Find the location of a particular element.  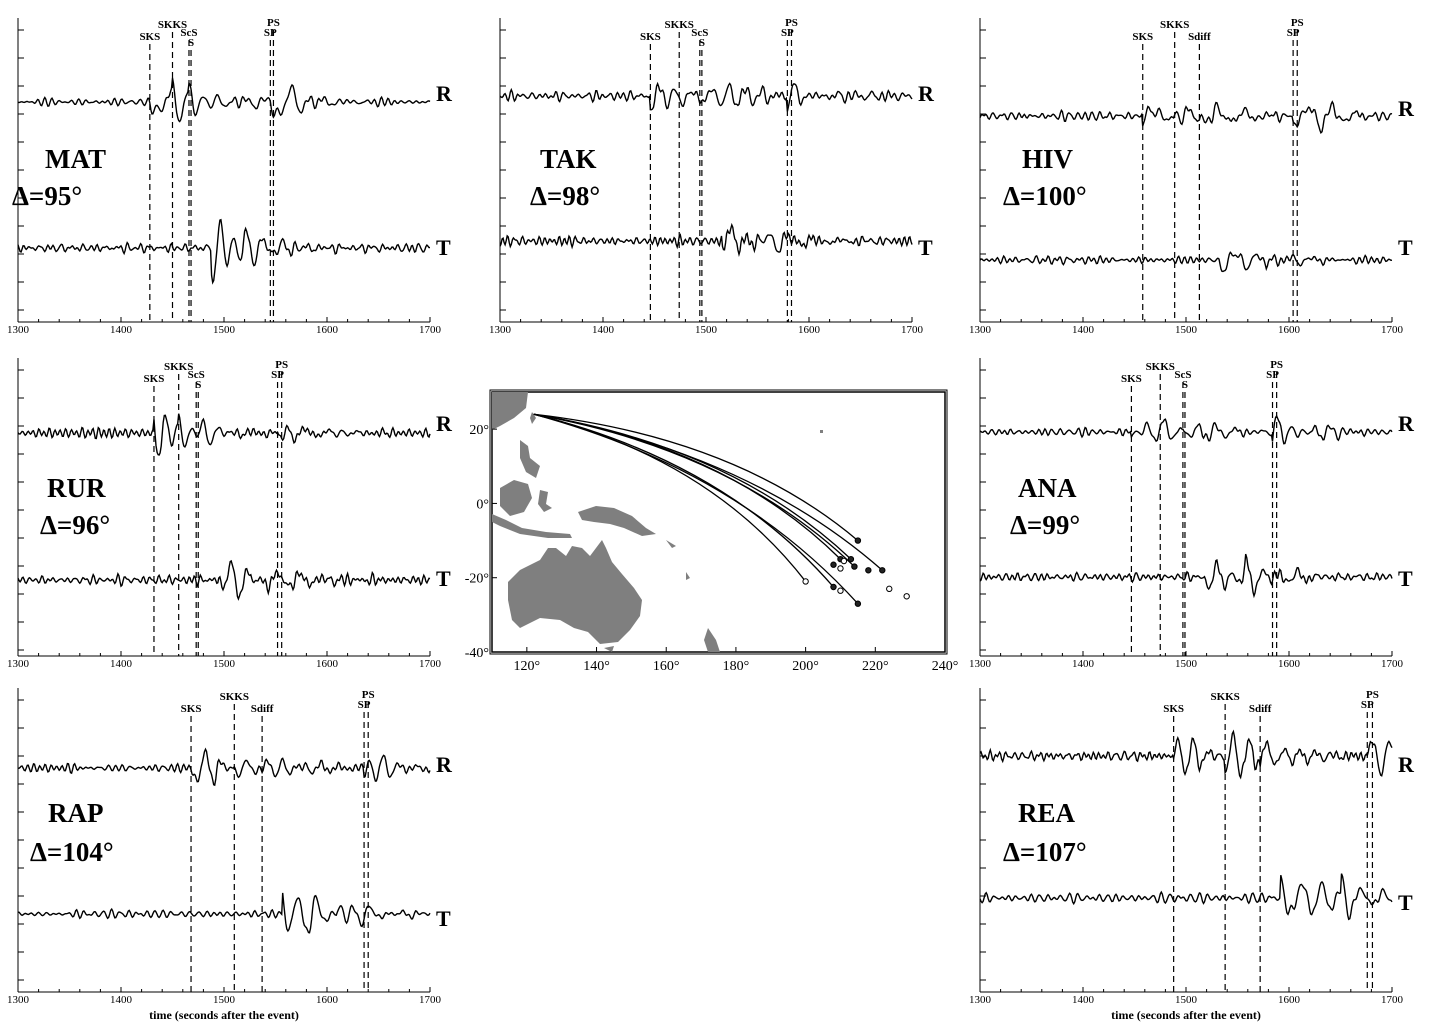

map-y-tick-label: 20° is located at coordinates (479, 430).